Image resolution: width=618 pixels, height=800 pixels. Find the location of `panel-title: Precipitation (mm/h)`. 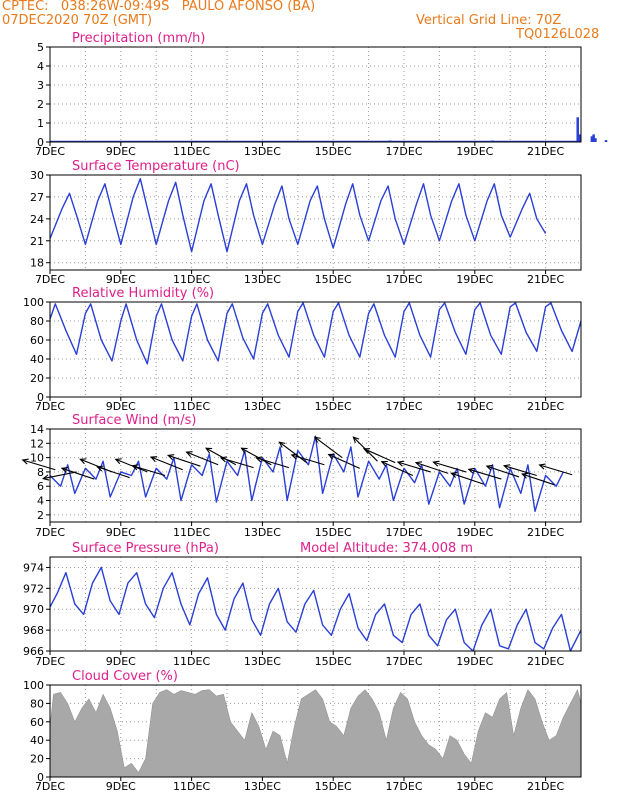

panel-title: Precipitation (mm/h) is located at coordinates (138, 38).